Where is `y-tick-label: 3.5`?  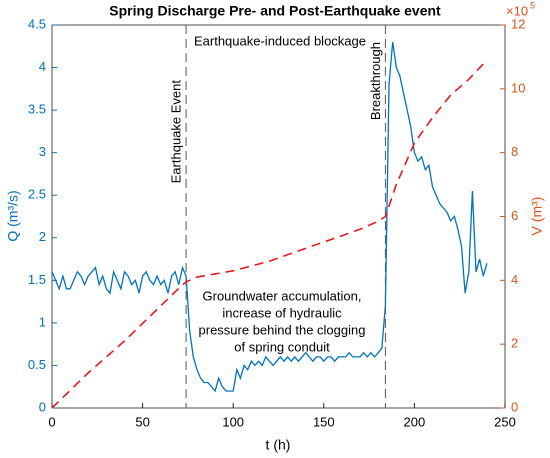 y-tick-label: 3.5 is located at coordinates (37, 109).